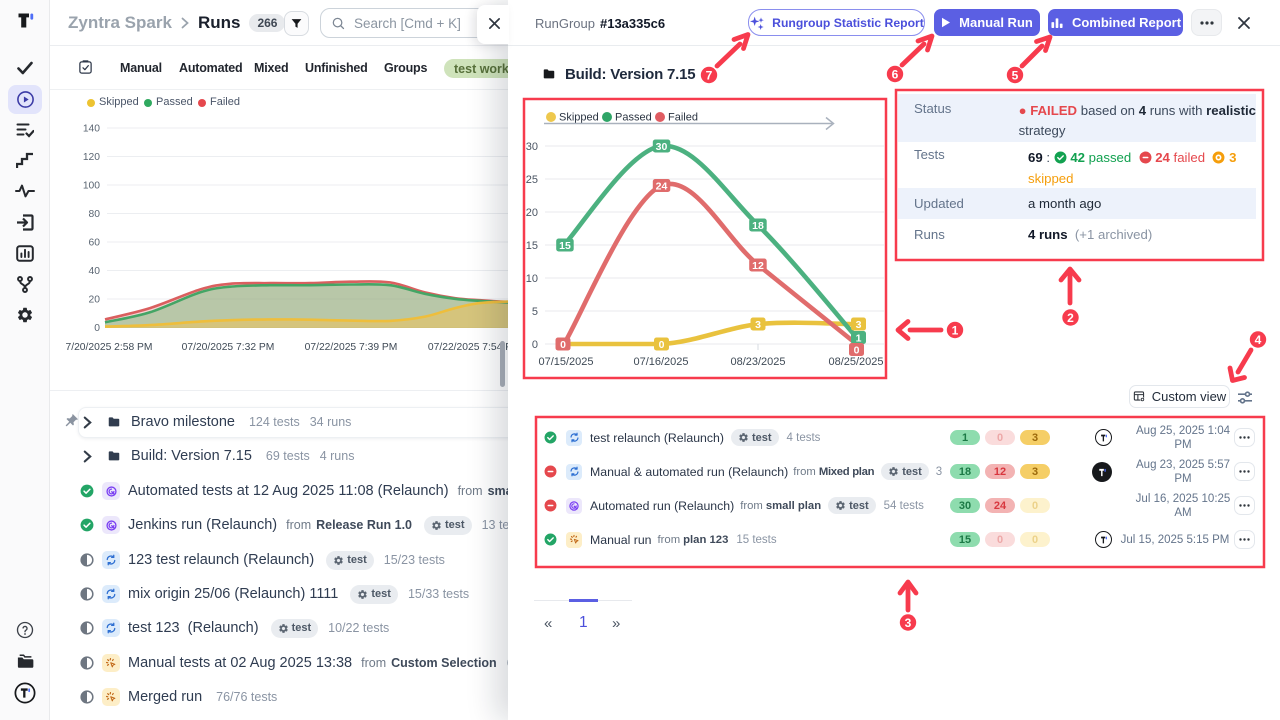  What do you see at coordinates (859, 338) in the screenshot?
I see `svg-text: 1` at bounding box center [859, 338].